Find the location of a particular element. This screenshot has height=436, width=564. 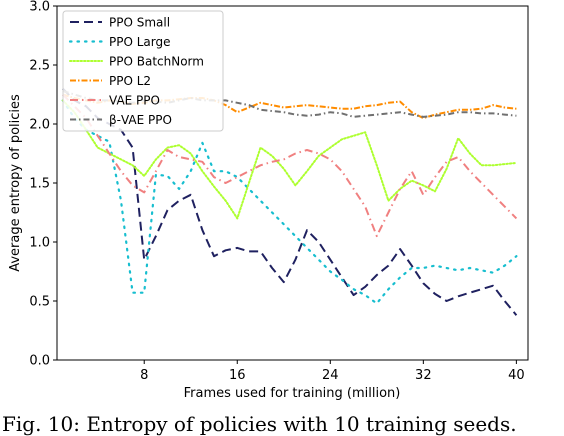

legend-label-2: PPO Large is located at coordinates (140, 42).